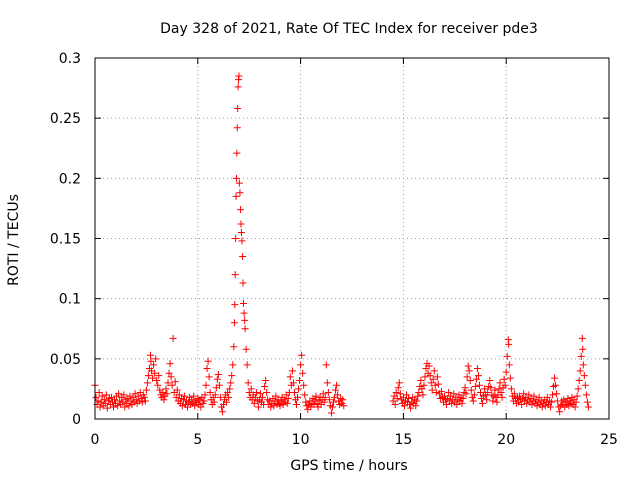 Image resolution: width=640 pixels, height=480 pixels. Describe the element at coordinates (65, 240) in the screenshot. I see `y-tick-label: 0.15` at that location.